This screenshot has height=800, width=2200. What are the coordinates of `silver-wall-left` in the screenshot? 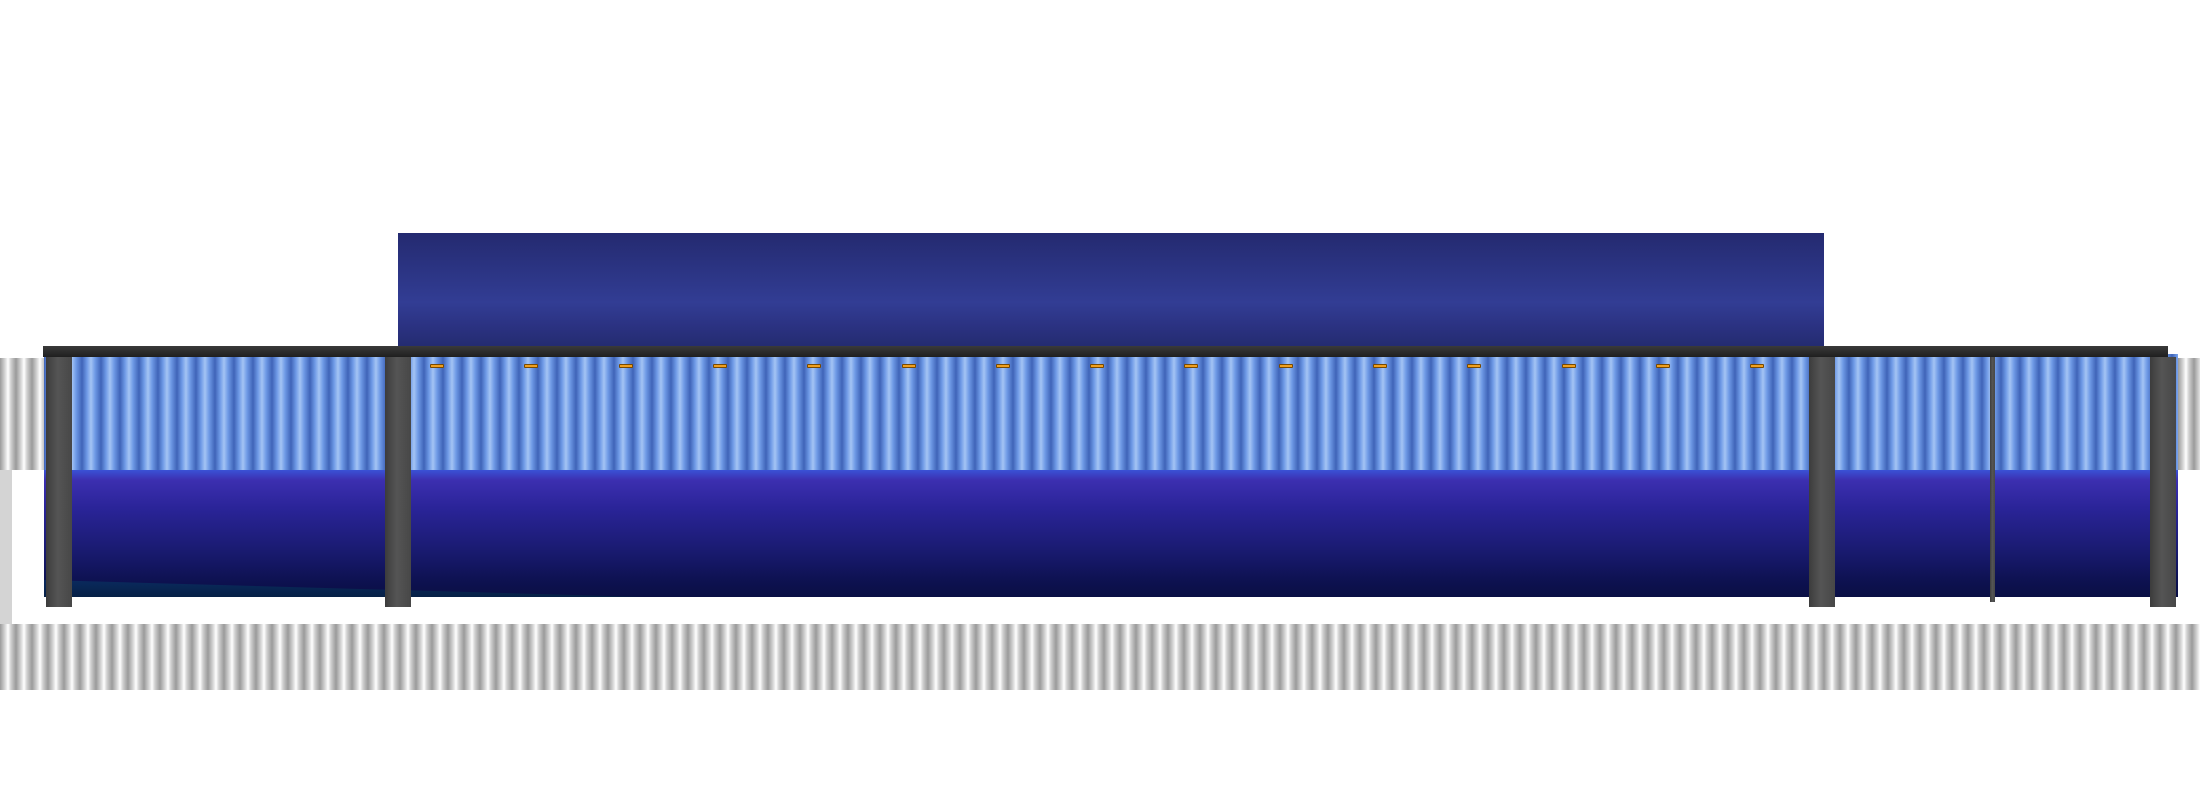 It's located at (22, 414).